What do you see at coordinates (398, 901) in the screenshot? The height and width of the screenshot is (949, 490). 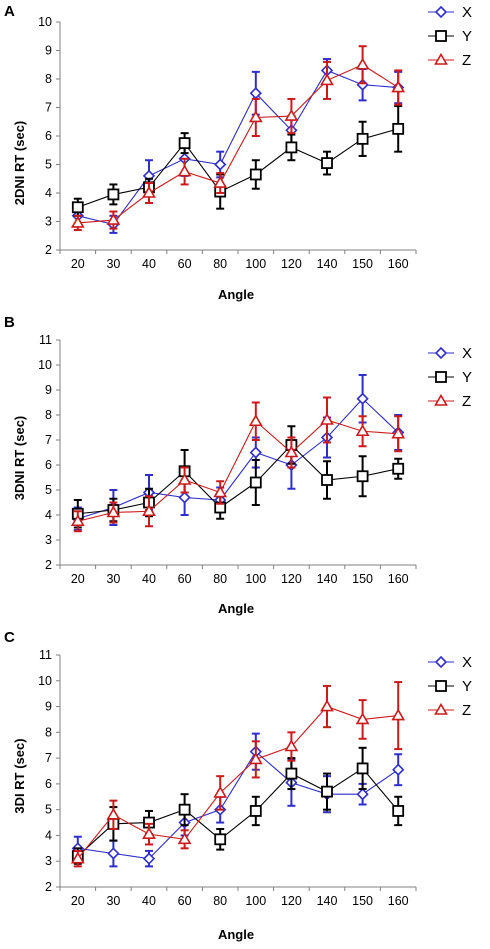 I see `panel-c-x-tick-label: 160` at bounding box center [398, 901].